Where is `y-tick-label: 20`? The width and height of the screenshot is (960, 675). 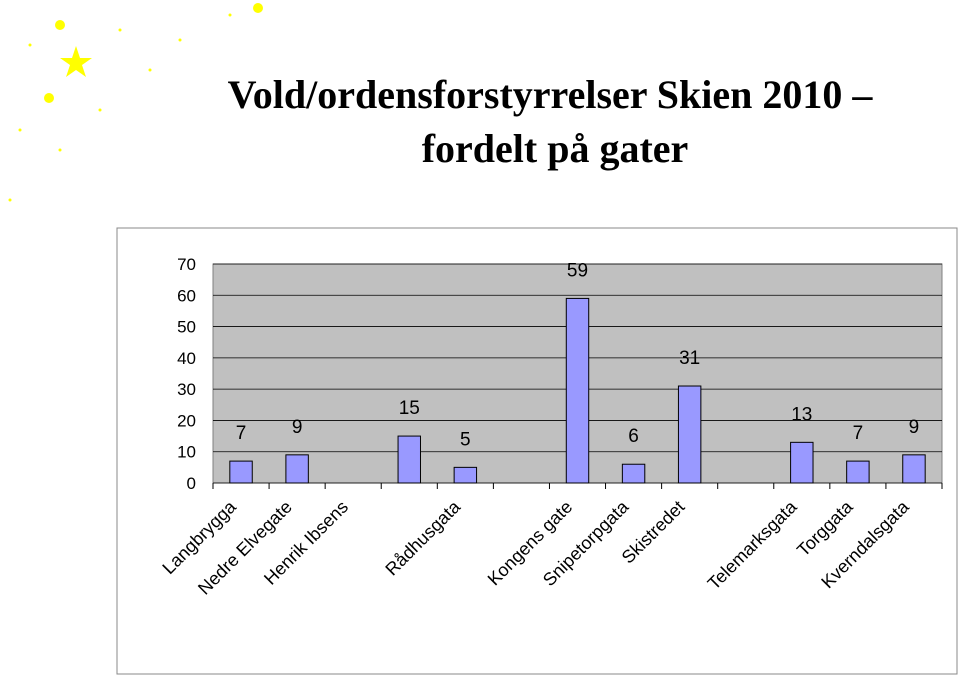 y-tick-label: 20 is located at coordinates (186, 420).